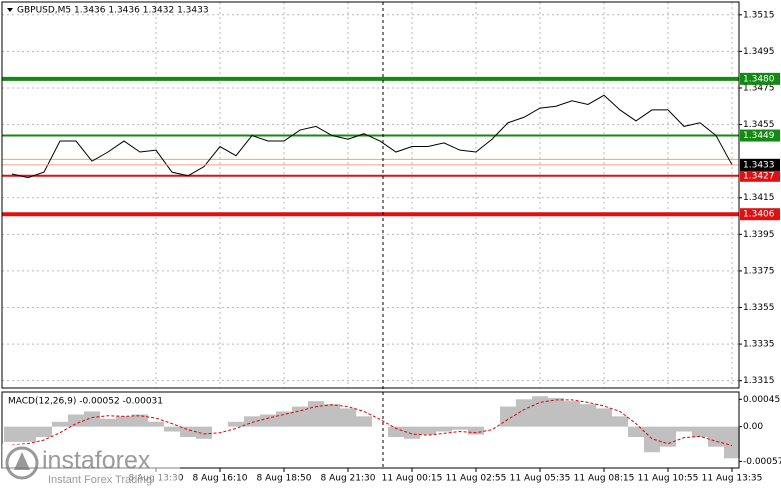  What do you see at coordinates (759, 308) in the screenshot?
I see `y-tick-label: 1.3355` at bounding box center [759, 308].